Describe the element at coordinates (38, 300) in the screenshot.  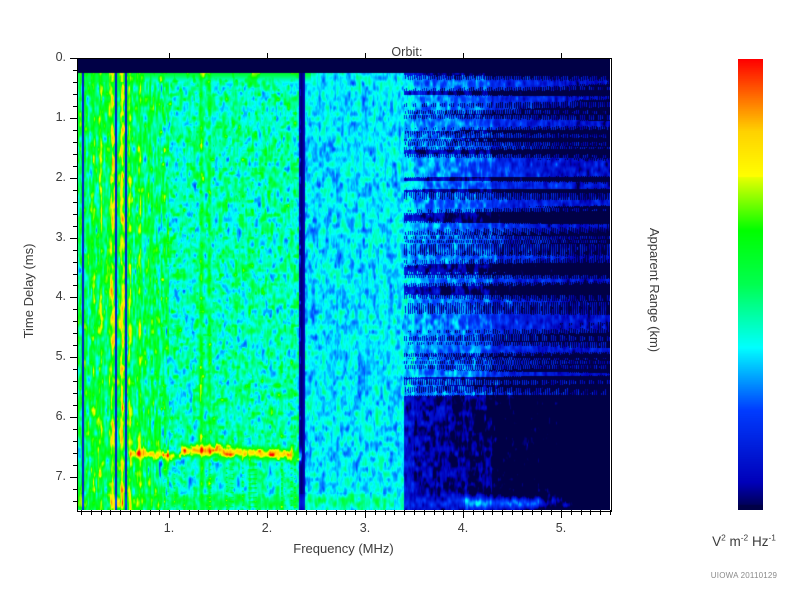
I see `y-axis-left: 0. 1. 2. 3. 4. 5. 6. 7.` at that location.